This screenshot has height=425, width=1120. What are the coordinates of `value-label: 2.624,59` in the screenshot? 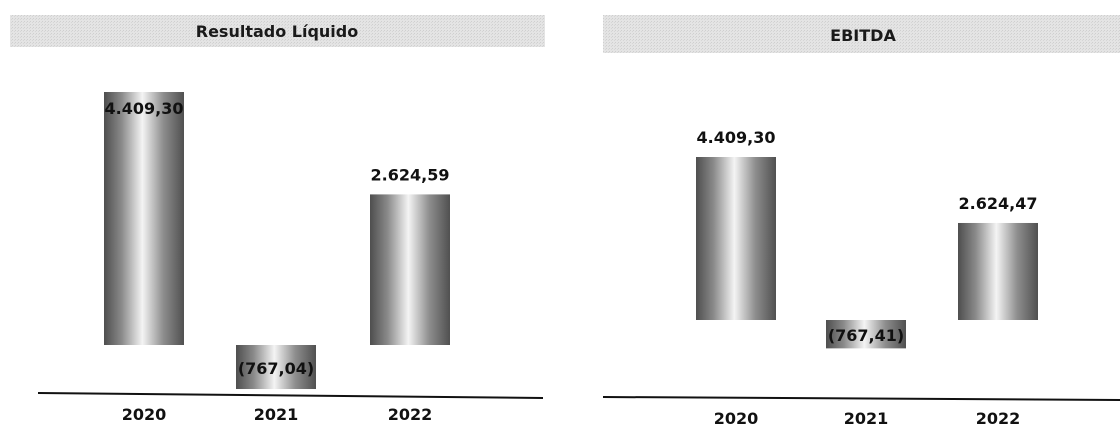 It's located at (410, 174).